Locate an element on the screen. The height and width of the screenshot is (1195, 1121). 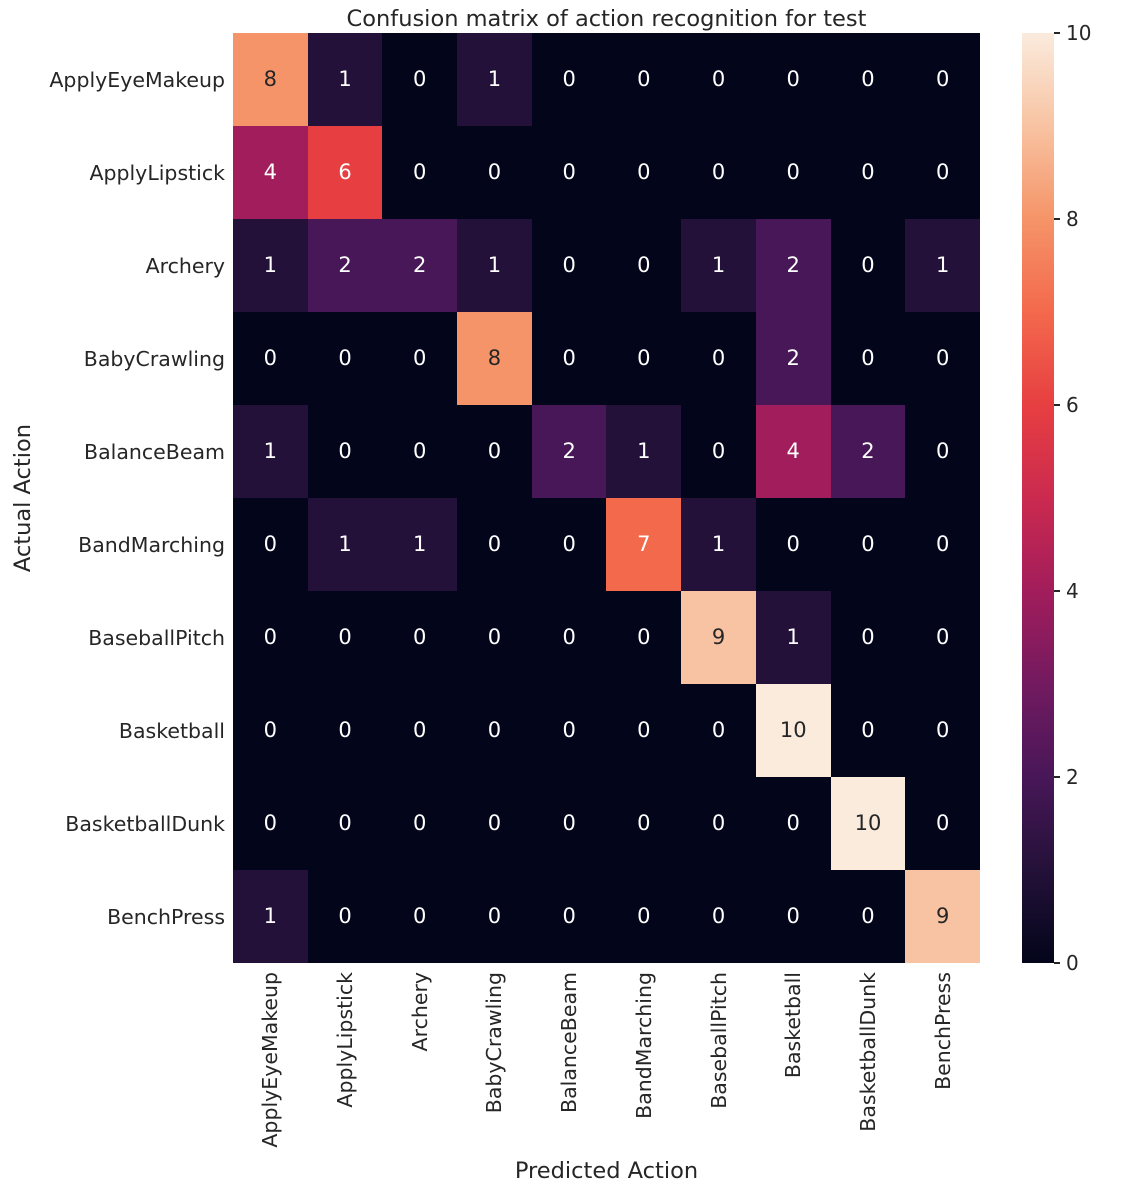
x-tick-label: ApplyLipstick is located at coordinates (345, 1065).